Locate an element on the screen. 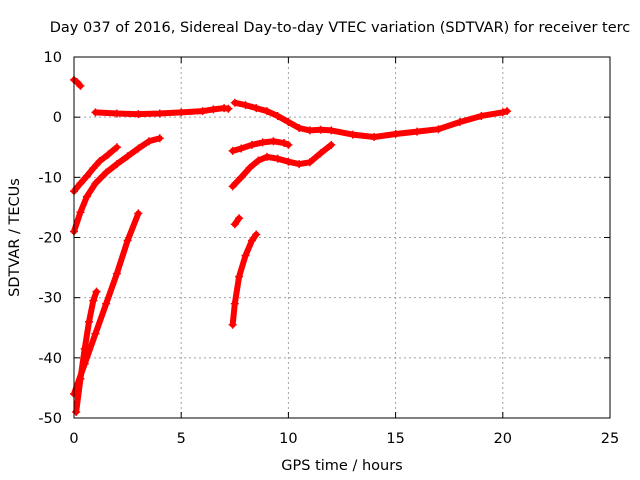 The width and height of the screenshot is (640, 480). x-tick-label: 0 is located at coordinates (73, 439).